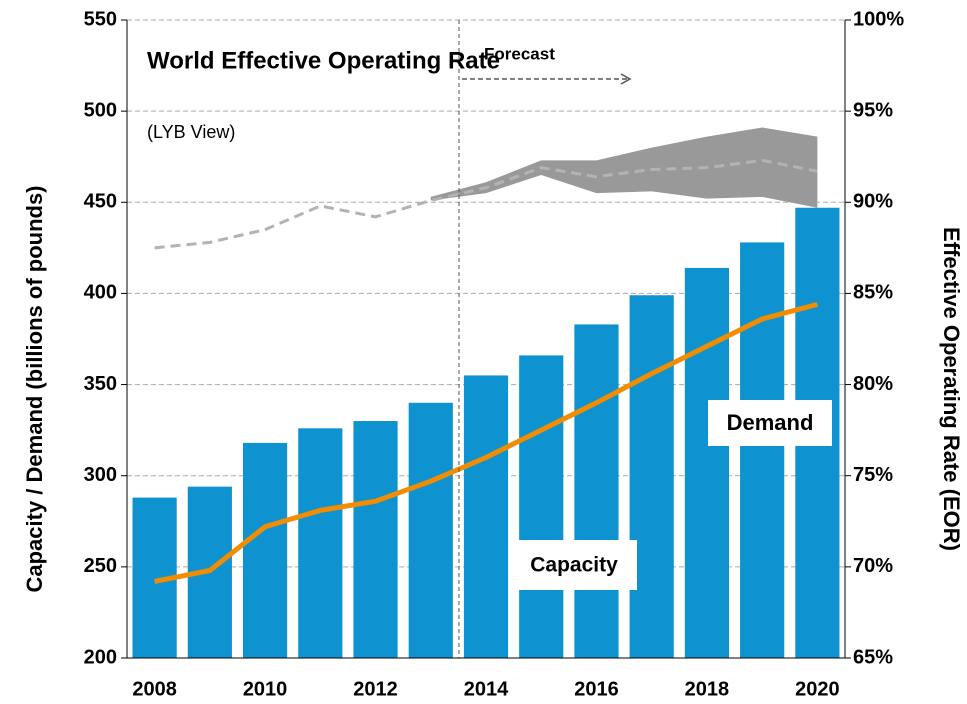 This screenshot has height=704, width=967. I want to click on y-tick-label: 250, so click(100, 566).